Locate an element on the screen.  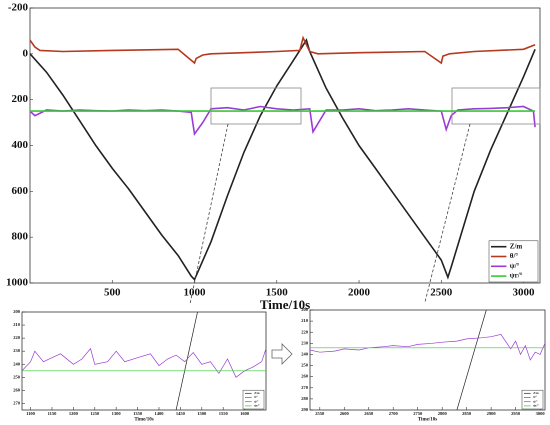
x-tick-label: 1200 is located at coordinates (74, 413).